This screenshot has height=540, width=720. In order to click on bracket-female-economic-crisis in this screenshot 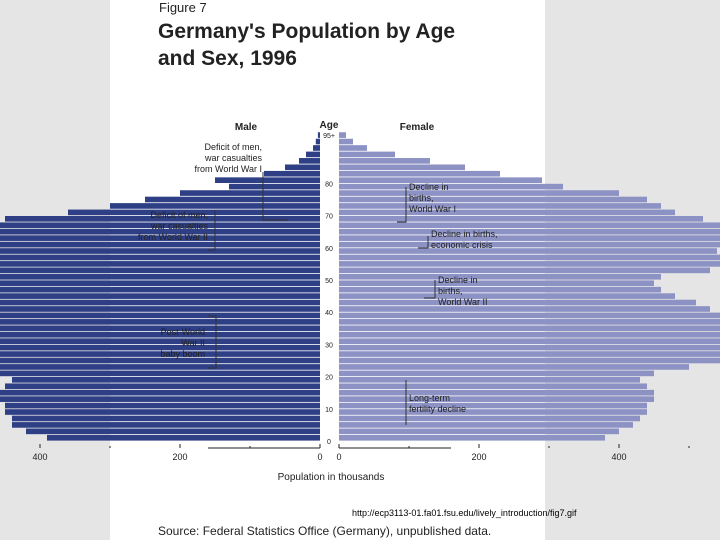, I will do `click(423, 242)`.